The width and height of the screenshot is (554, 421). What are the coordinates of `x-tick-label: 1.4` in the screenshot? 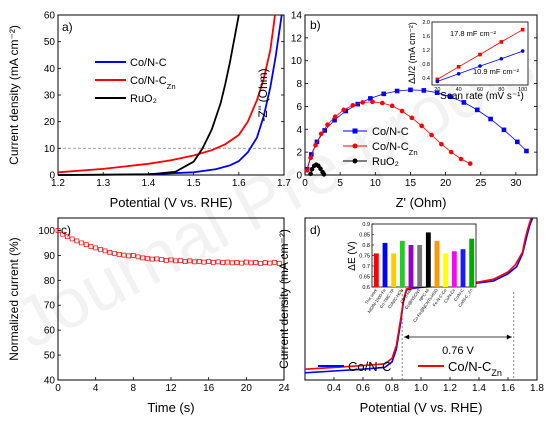 It's located at (479, 388).